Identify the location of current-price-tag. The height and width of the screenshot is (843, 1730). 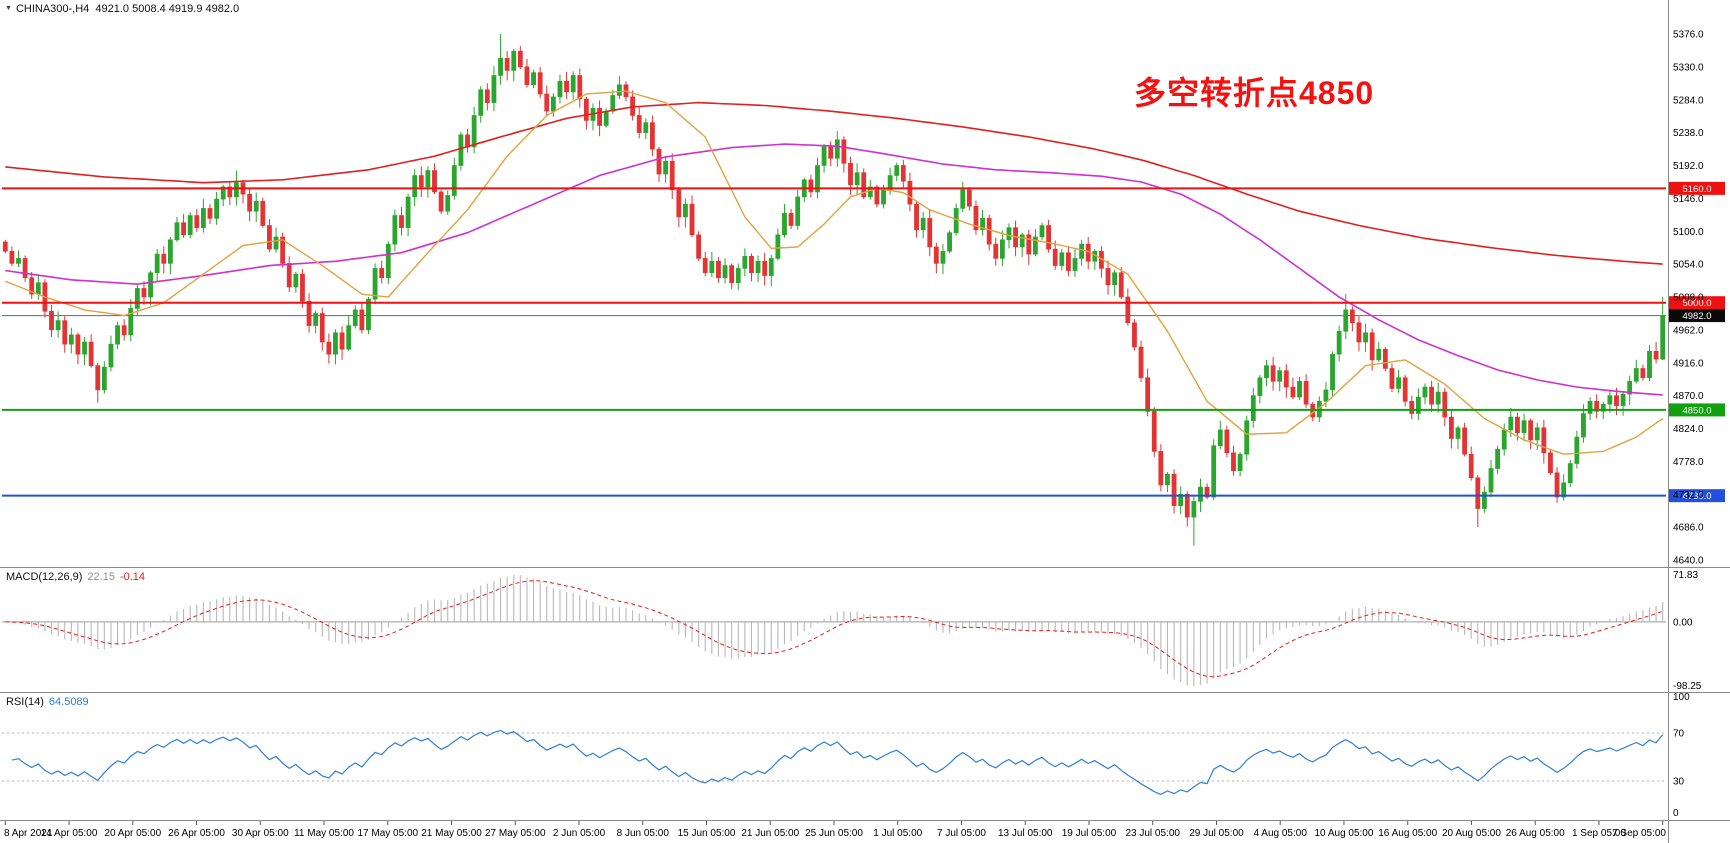
(1697, 316).